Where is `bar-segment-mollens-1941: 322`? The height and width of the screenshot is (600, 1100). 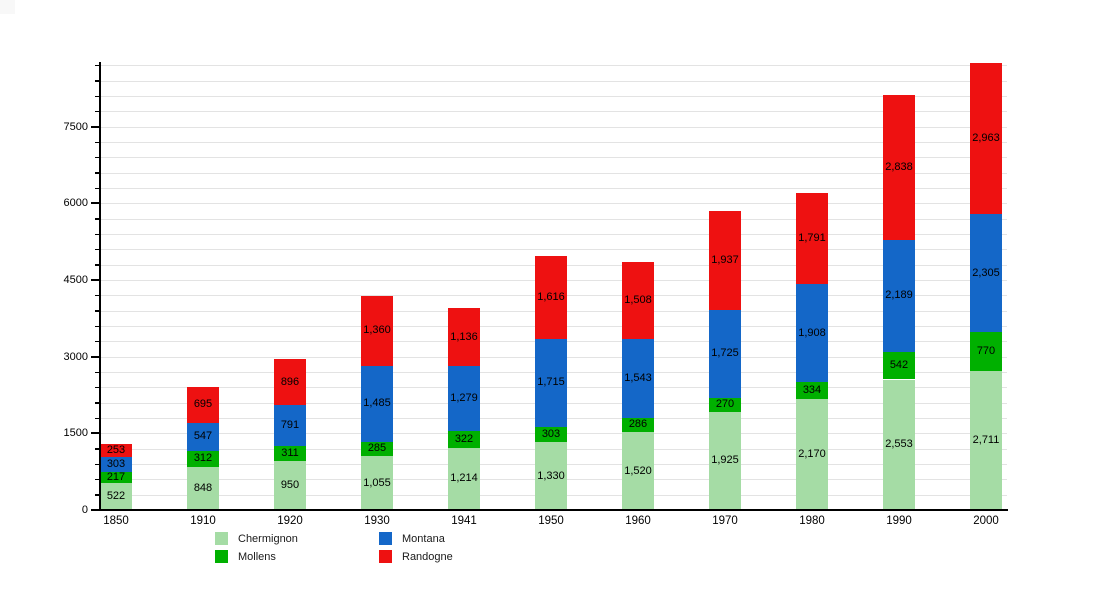 bar-segment-mollens-1941: 322 is located at coordinates (464, 439).